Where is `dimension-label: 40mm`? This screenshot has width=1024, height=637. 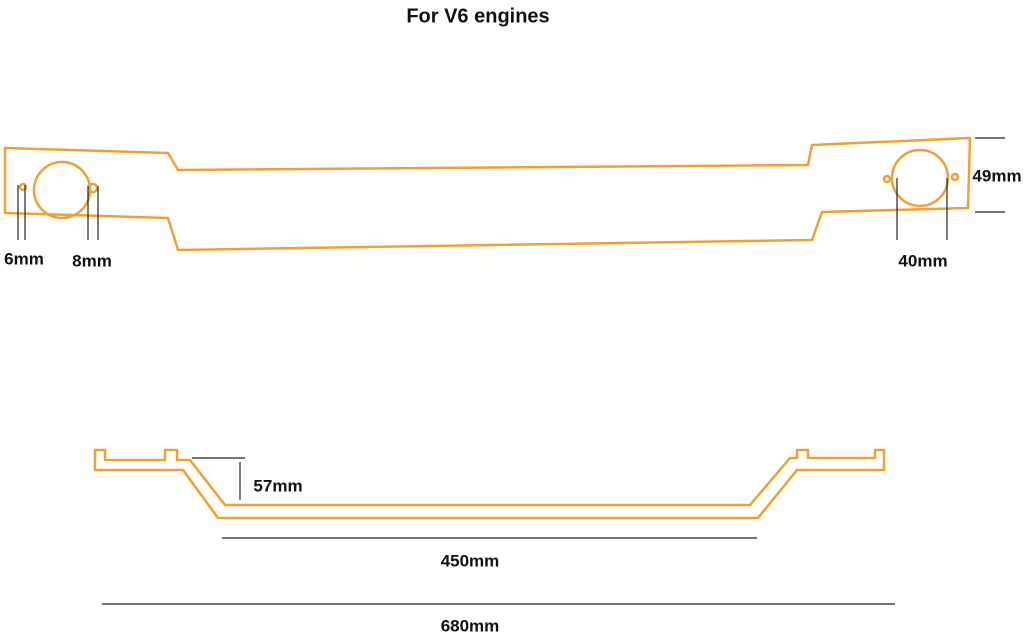 dimension-label: 40mm is located at coordinates (922, 260).